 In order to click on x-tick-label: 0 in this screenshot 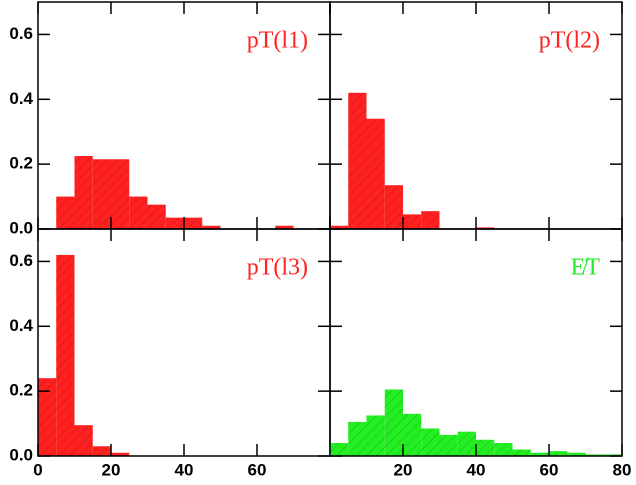, I will do `click(37, 469)`.